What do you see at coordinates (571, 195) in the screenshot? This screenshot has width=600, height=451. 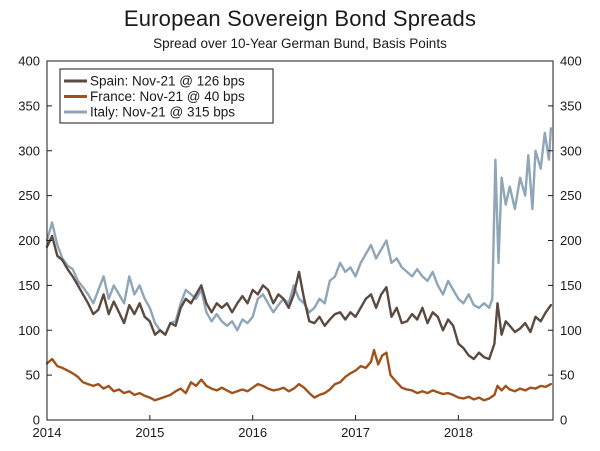 I see `y-tick-label-right: 250` at bounding box center [571, 195].